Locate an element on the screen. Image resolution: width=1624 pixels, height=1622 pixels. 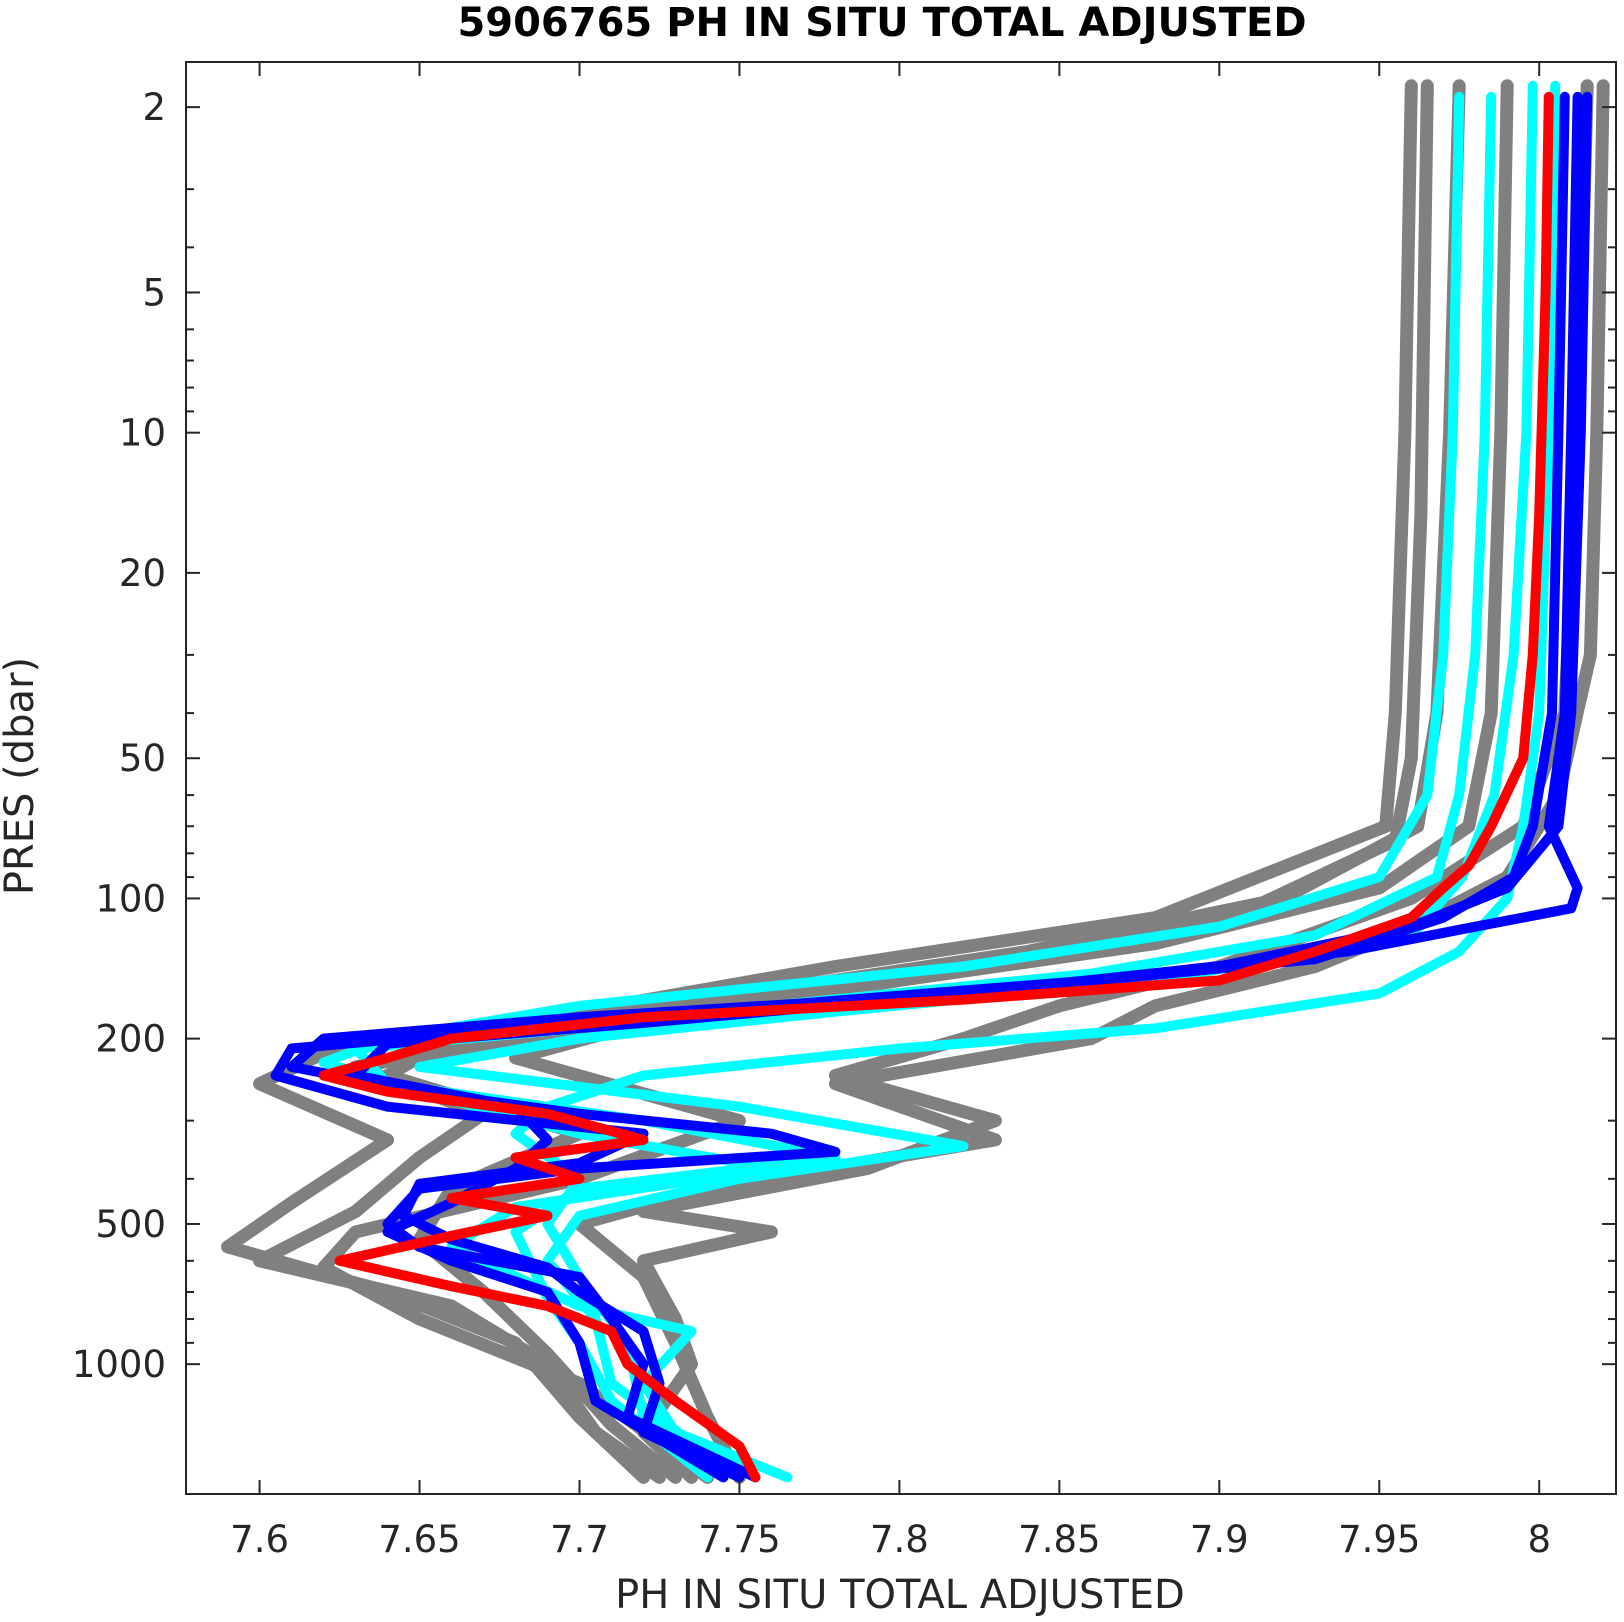
chart-title: 5906765 PH IN SITU TOTAL ADJUSTED is located at coordinates (881, 23).